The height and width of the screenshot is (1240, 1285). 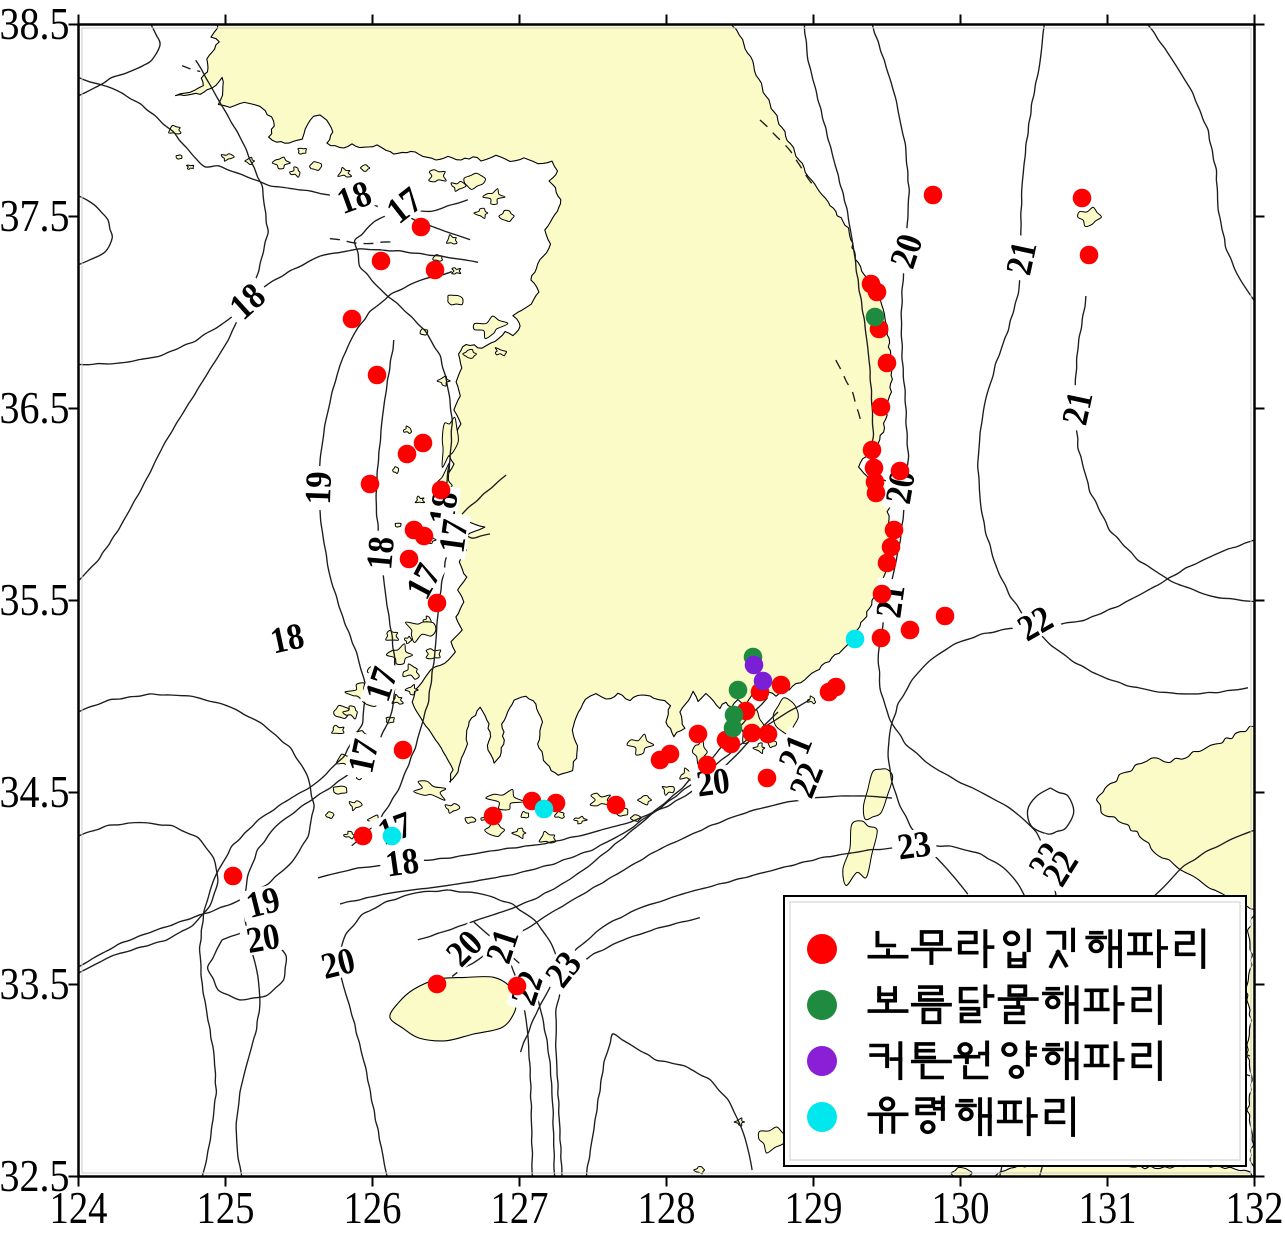 What do you see at coordinates (319, 488) in the screenshot?
I see `svg-text: 19` at bounding box center [319, 488].